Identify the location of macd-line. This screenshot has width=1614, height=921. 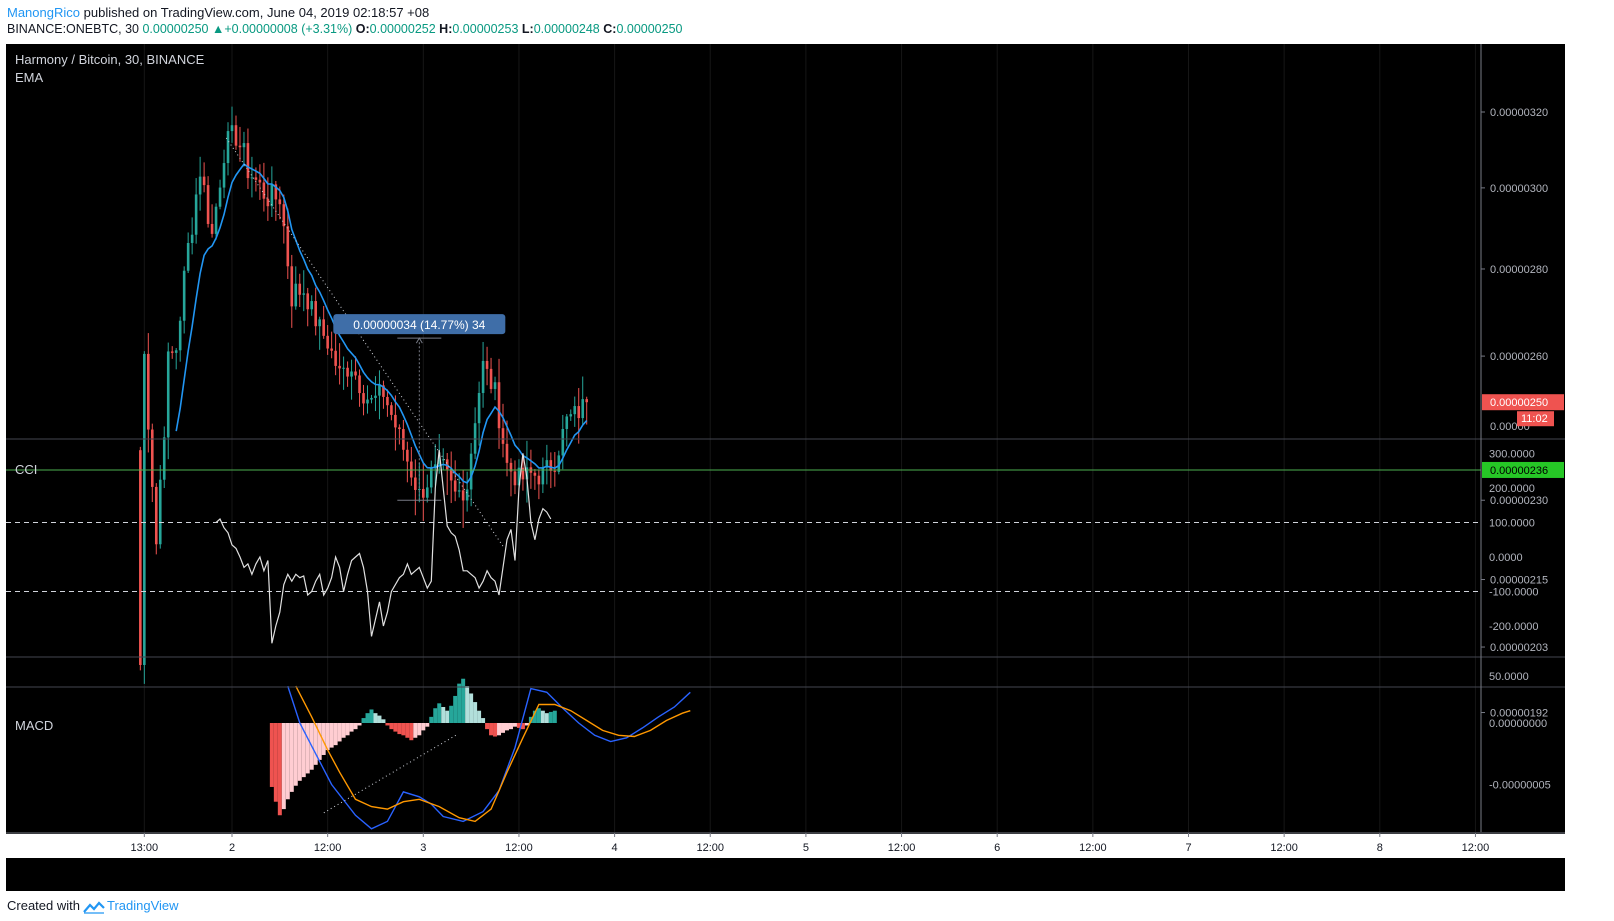
(489, 757).